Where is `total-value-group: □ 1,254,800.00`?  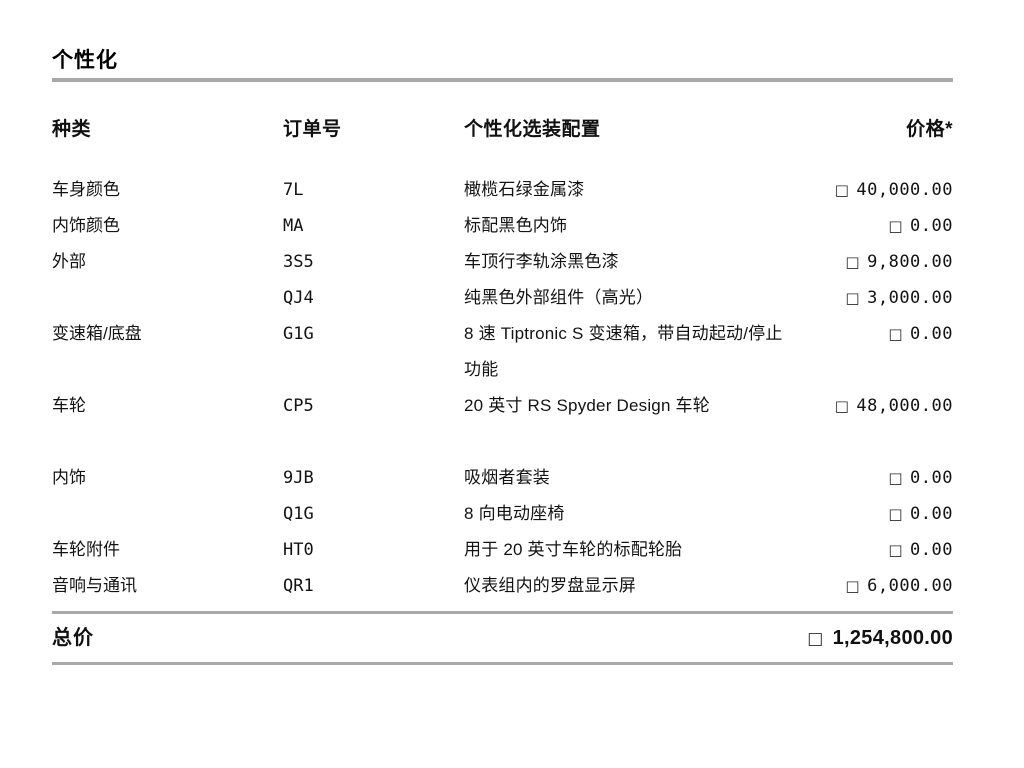
total-value-group: □ 1,254,800.00 is located at coordinates (880, 638).